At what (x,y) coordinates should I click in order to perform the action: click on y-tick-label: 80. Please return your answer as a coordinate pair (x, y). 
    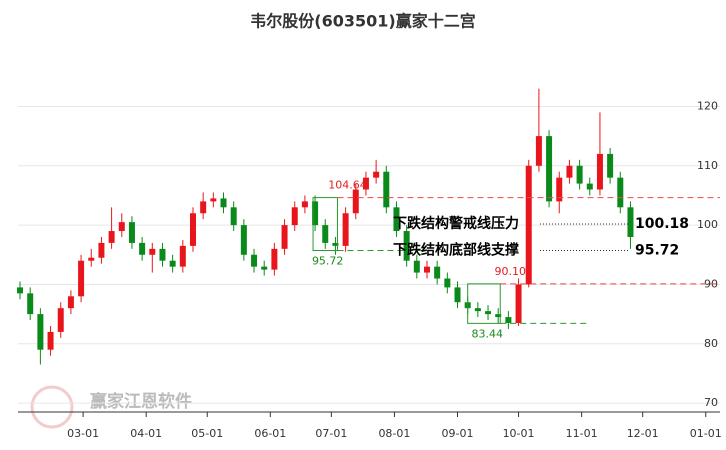
    Looking at the image, I should click on (711, 343).